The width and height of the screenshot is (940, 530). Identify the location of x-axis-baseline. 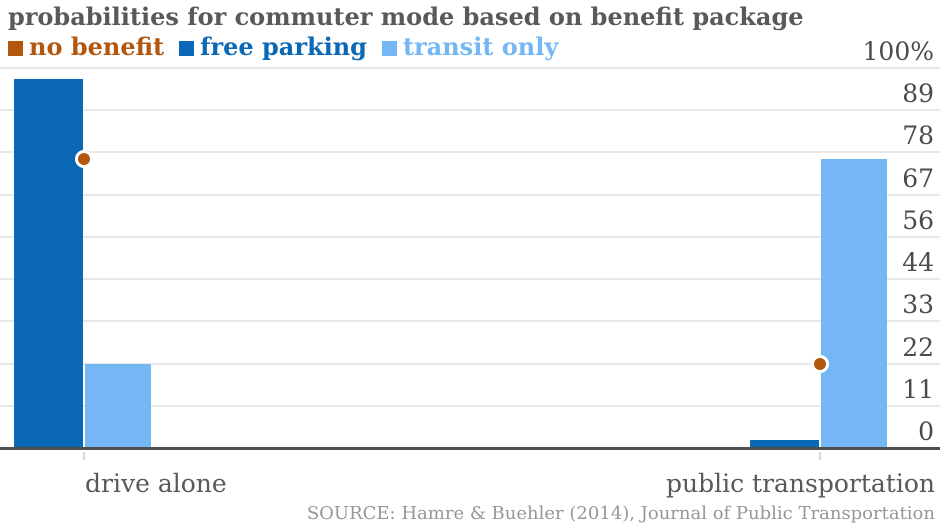
(470, 448).